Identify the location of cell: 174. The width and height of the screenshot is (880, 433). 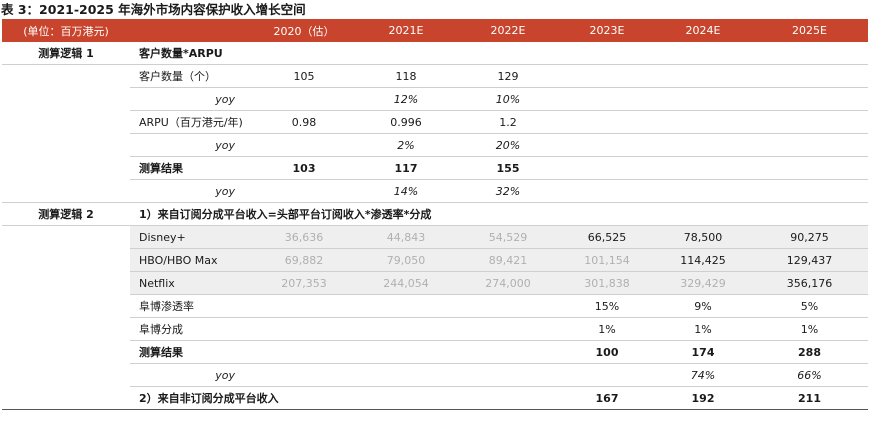
(703, 352).